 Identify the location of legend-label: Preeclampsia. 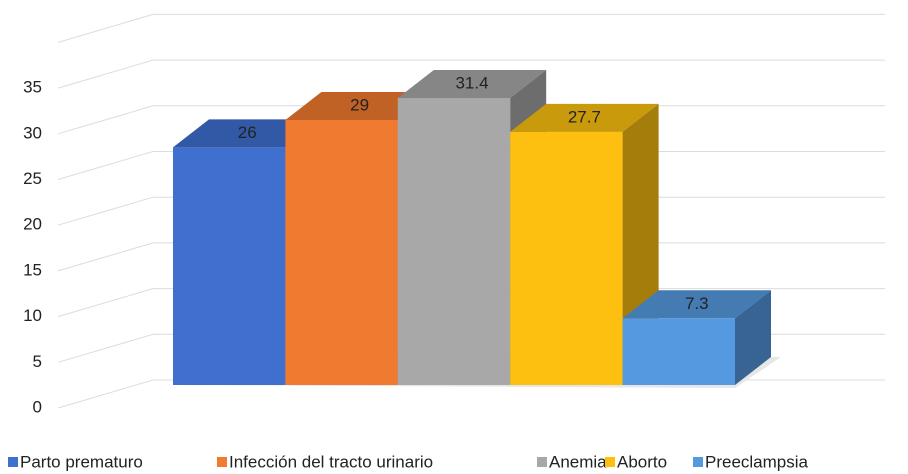
(757, 461).